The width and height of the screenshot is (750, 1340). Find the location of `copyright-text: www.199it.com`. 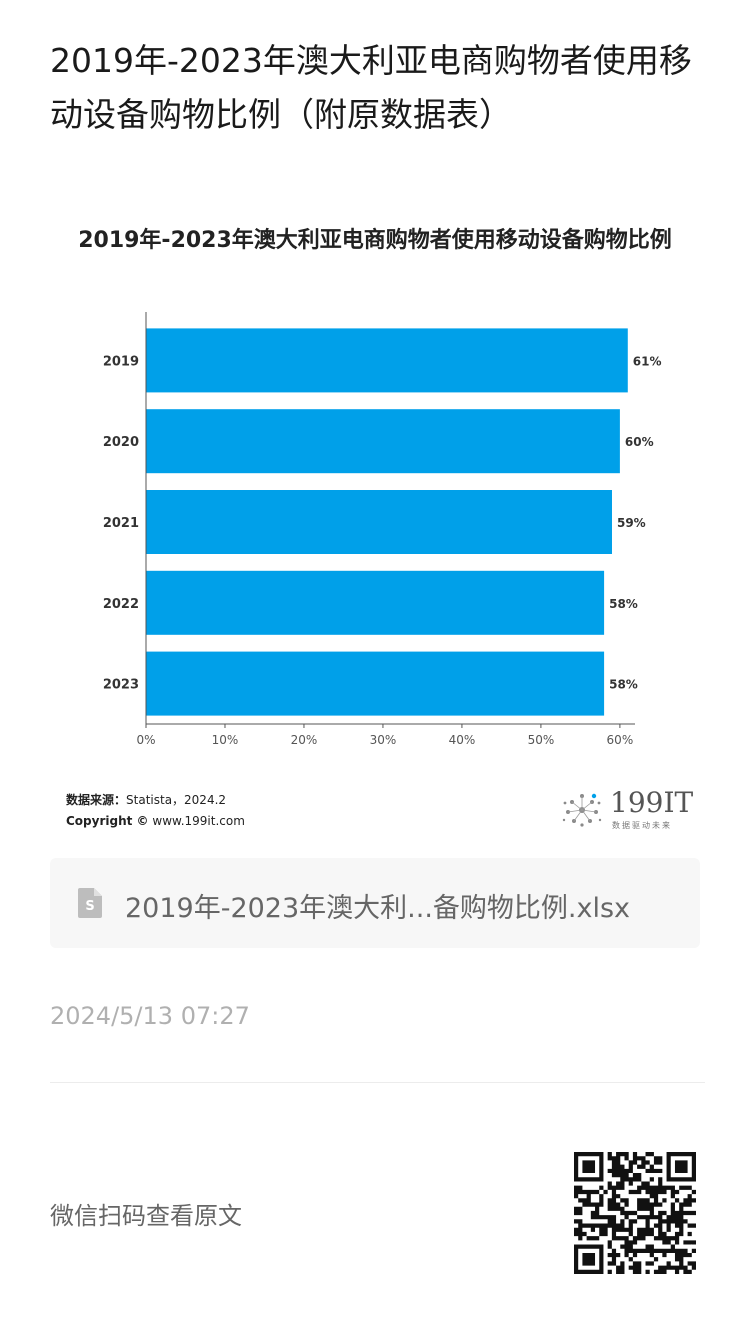

copyright-text: www.199it.com is located at coordinates (198, 821).